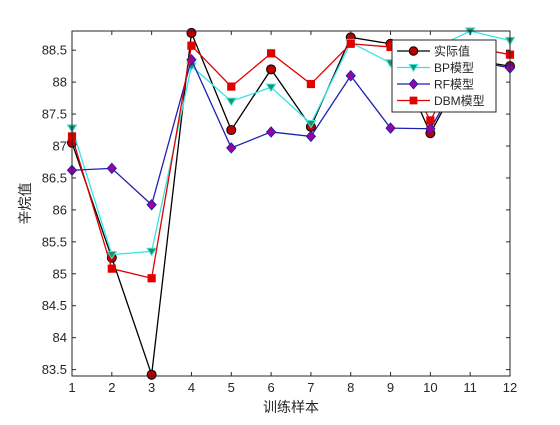 Image resolution: width=560 pixels, height=425 pixels. What do you see at coordinates (310, 387) in the screenshot?
I see `x-tick-label: 7` at bounding box center [310, 387].